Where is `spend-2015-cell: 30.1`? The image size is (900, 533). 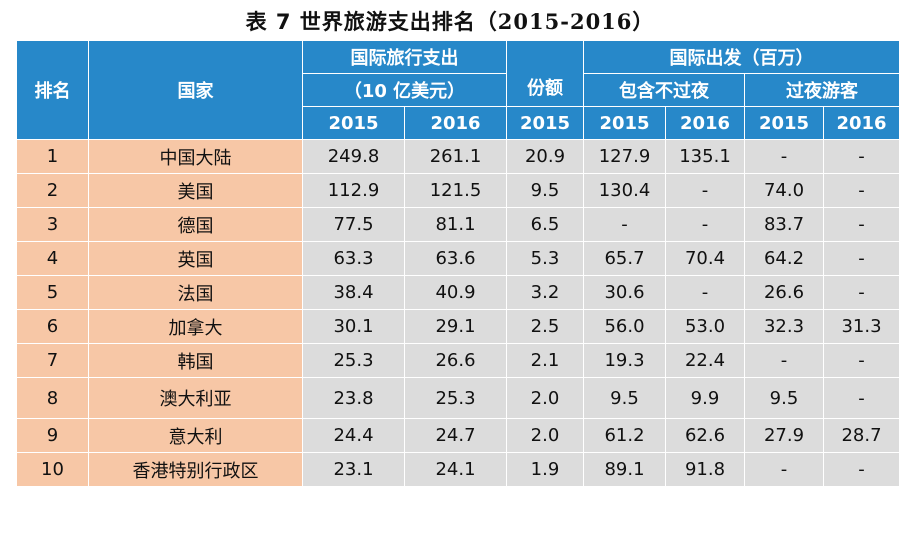
spend-2015-cell: 30.1 is located at coordinates (353, 326).